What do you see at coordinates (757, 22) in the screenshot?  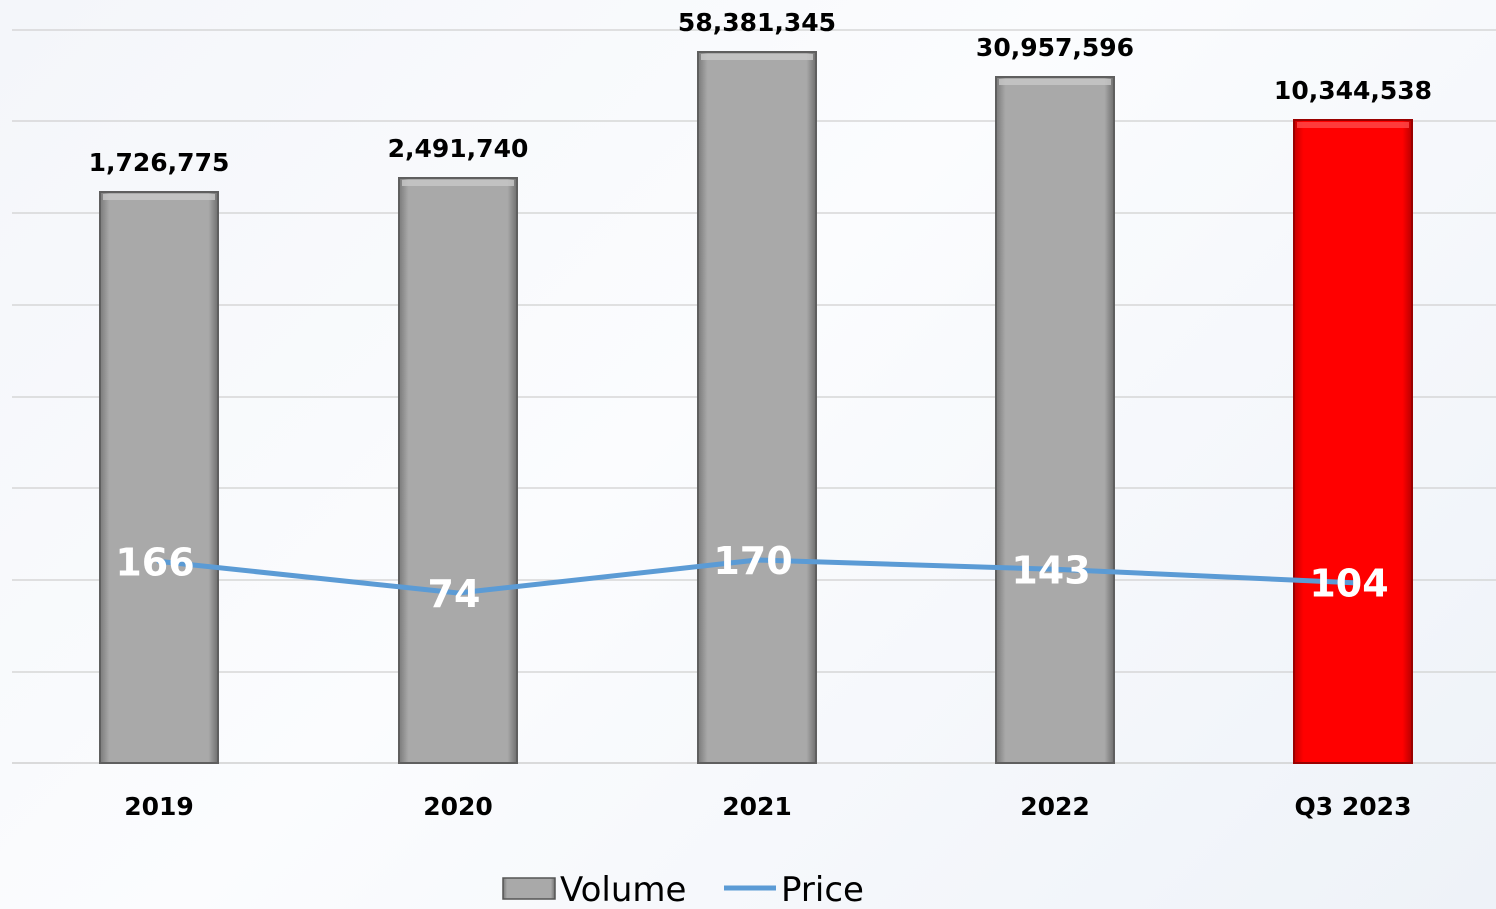 I see `volume-value-label: 58,381,345` at bounding box center [757, 22].